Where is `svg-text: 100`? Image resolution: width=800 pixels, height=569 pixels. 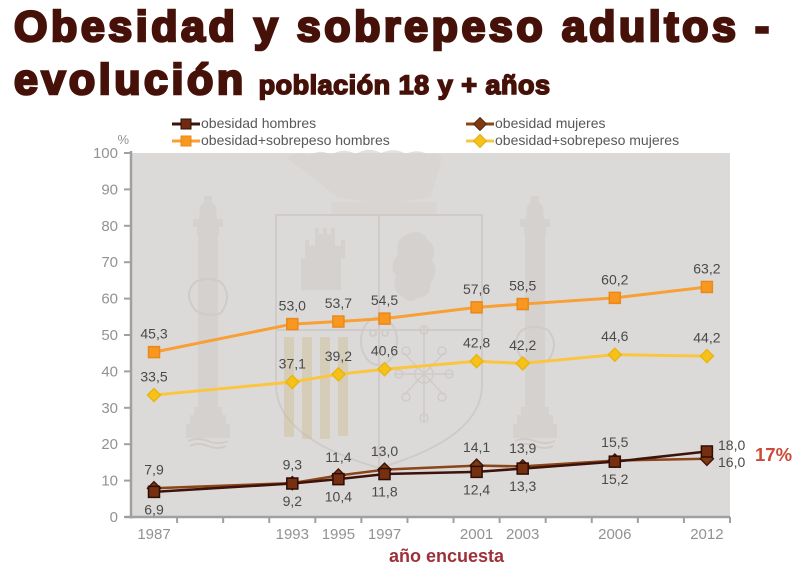
svg-text: 100 is located at coordinates (105, 153).